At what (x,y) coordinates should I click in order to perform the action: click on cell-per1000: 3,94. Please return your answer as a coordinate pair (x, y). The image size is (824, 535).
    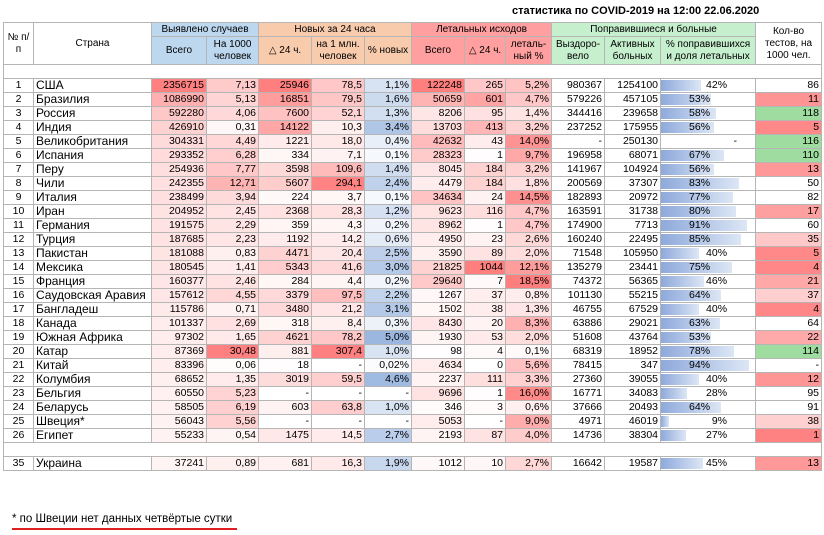
    Looking at the image, I should click on (232, 197).